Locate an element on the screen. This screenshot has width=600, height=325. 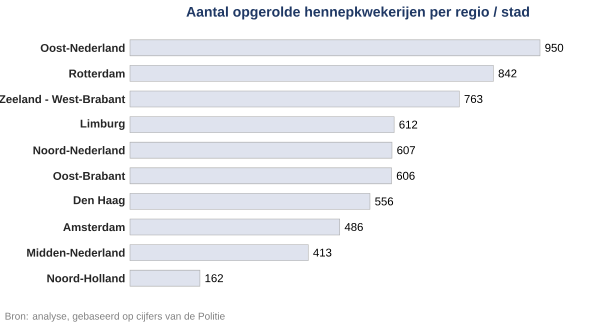
y-tick-label: Den Haag is located at coordinates (99, 201).